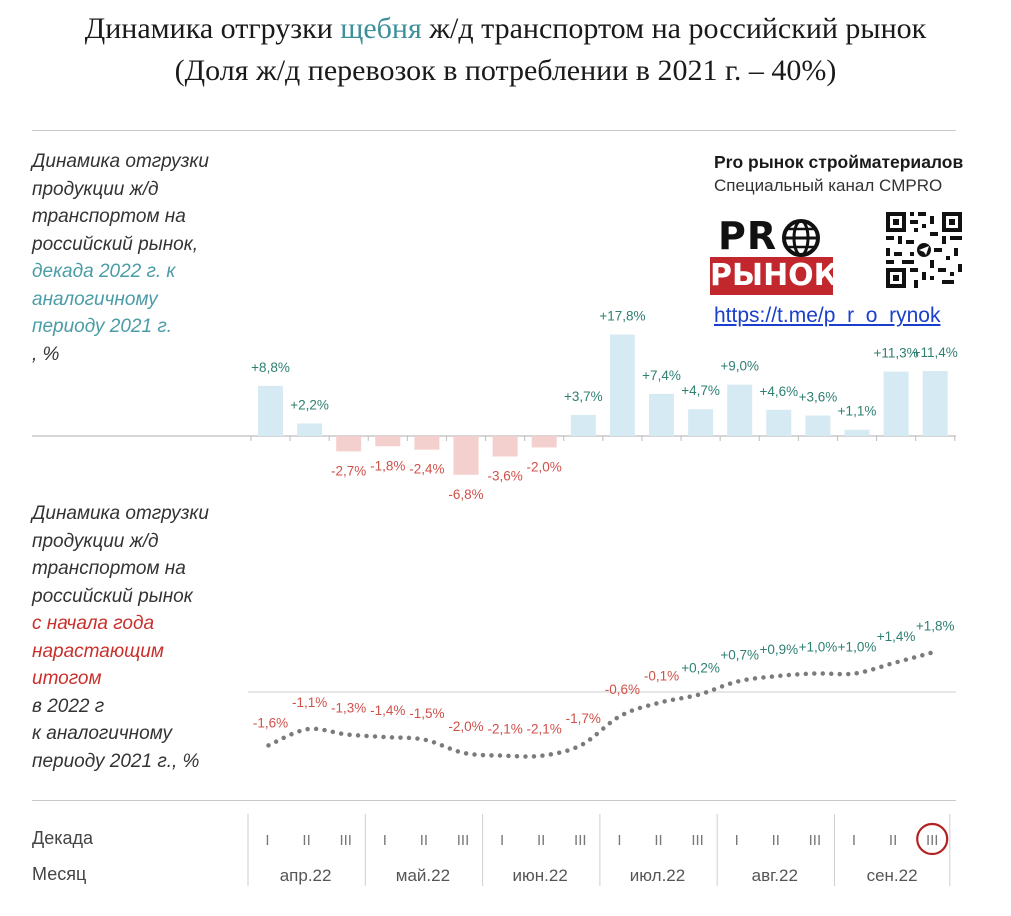  I want to click on decade-axis-label: Декада, so click(62, 838).